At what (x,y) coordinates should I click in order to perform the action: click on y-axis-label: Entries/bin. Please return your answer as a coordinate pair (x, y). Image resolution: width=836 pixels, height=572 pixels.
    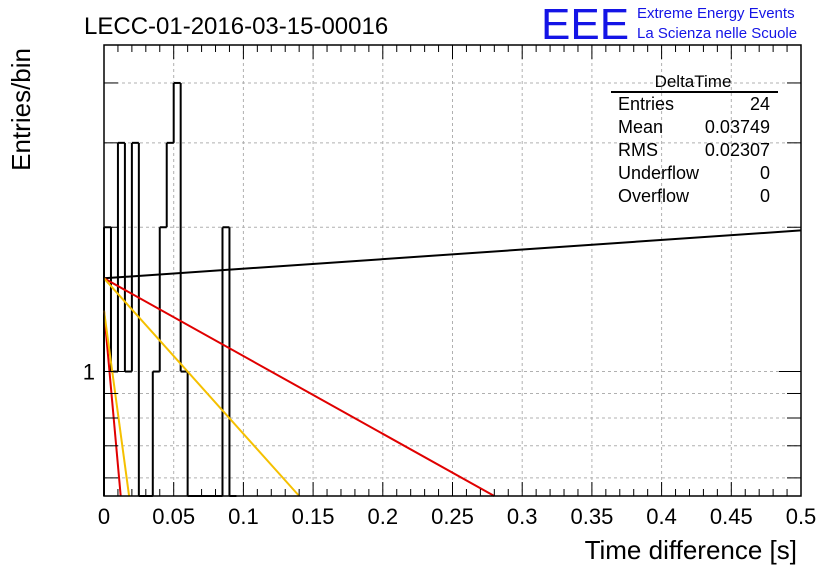
    Looking at the image, I should click on (21, 109).